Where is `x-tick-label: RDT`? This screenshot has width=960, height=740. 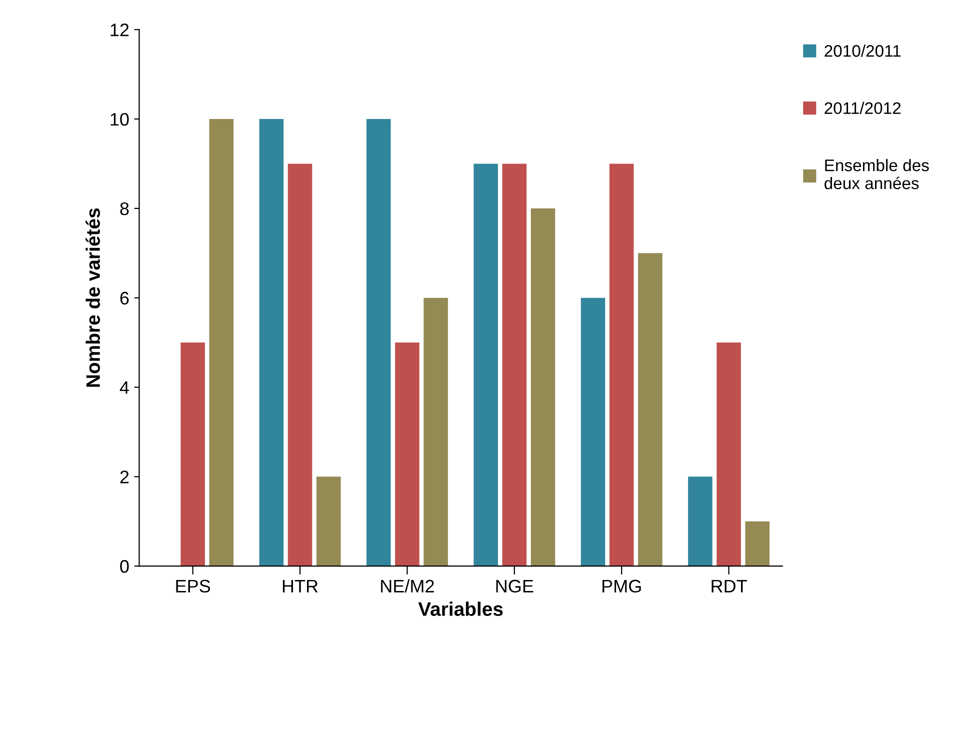 x-tick-label: RDT is located at coordinates (729, 586).